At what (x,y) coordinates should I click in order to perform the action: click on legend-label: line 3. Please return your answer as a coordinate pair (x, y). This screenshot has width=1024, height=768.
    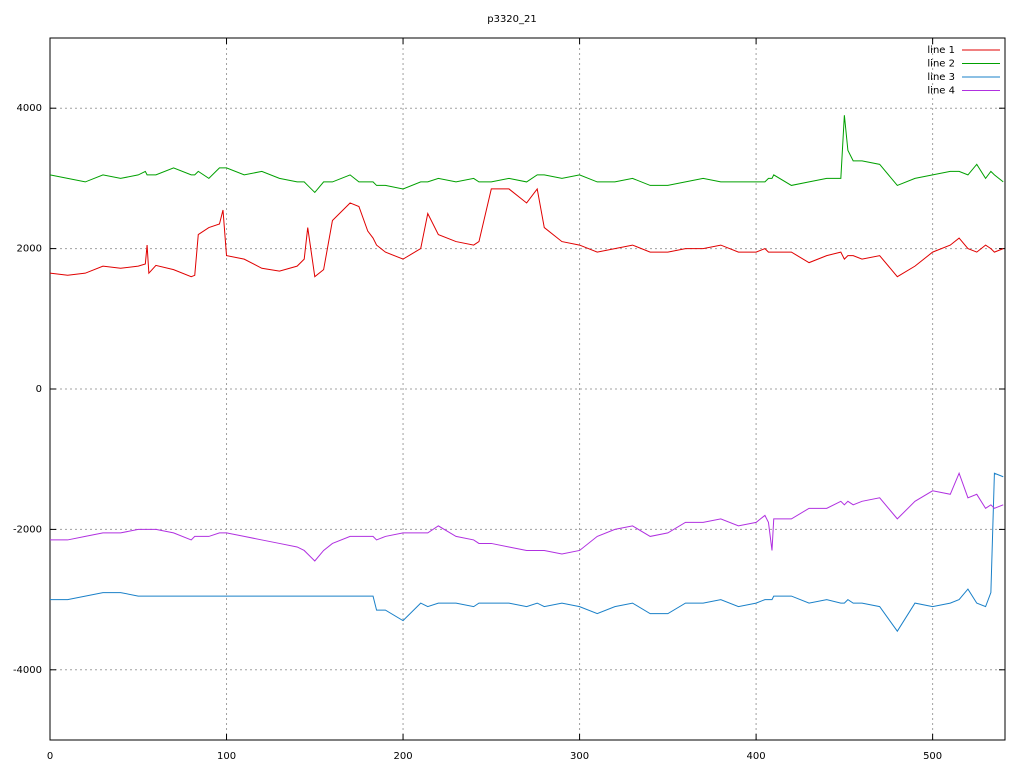
    Looking at the image, I should click on (941, 77).